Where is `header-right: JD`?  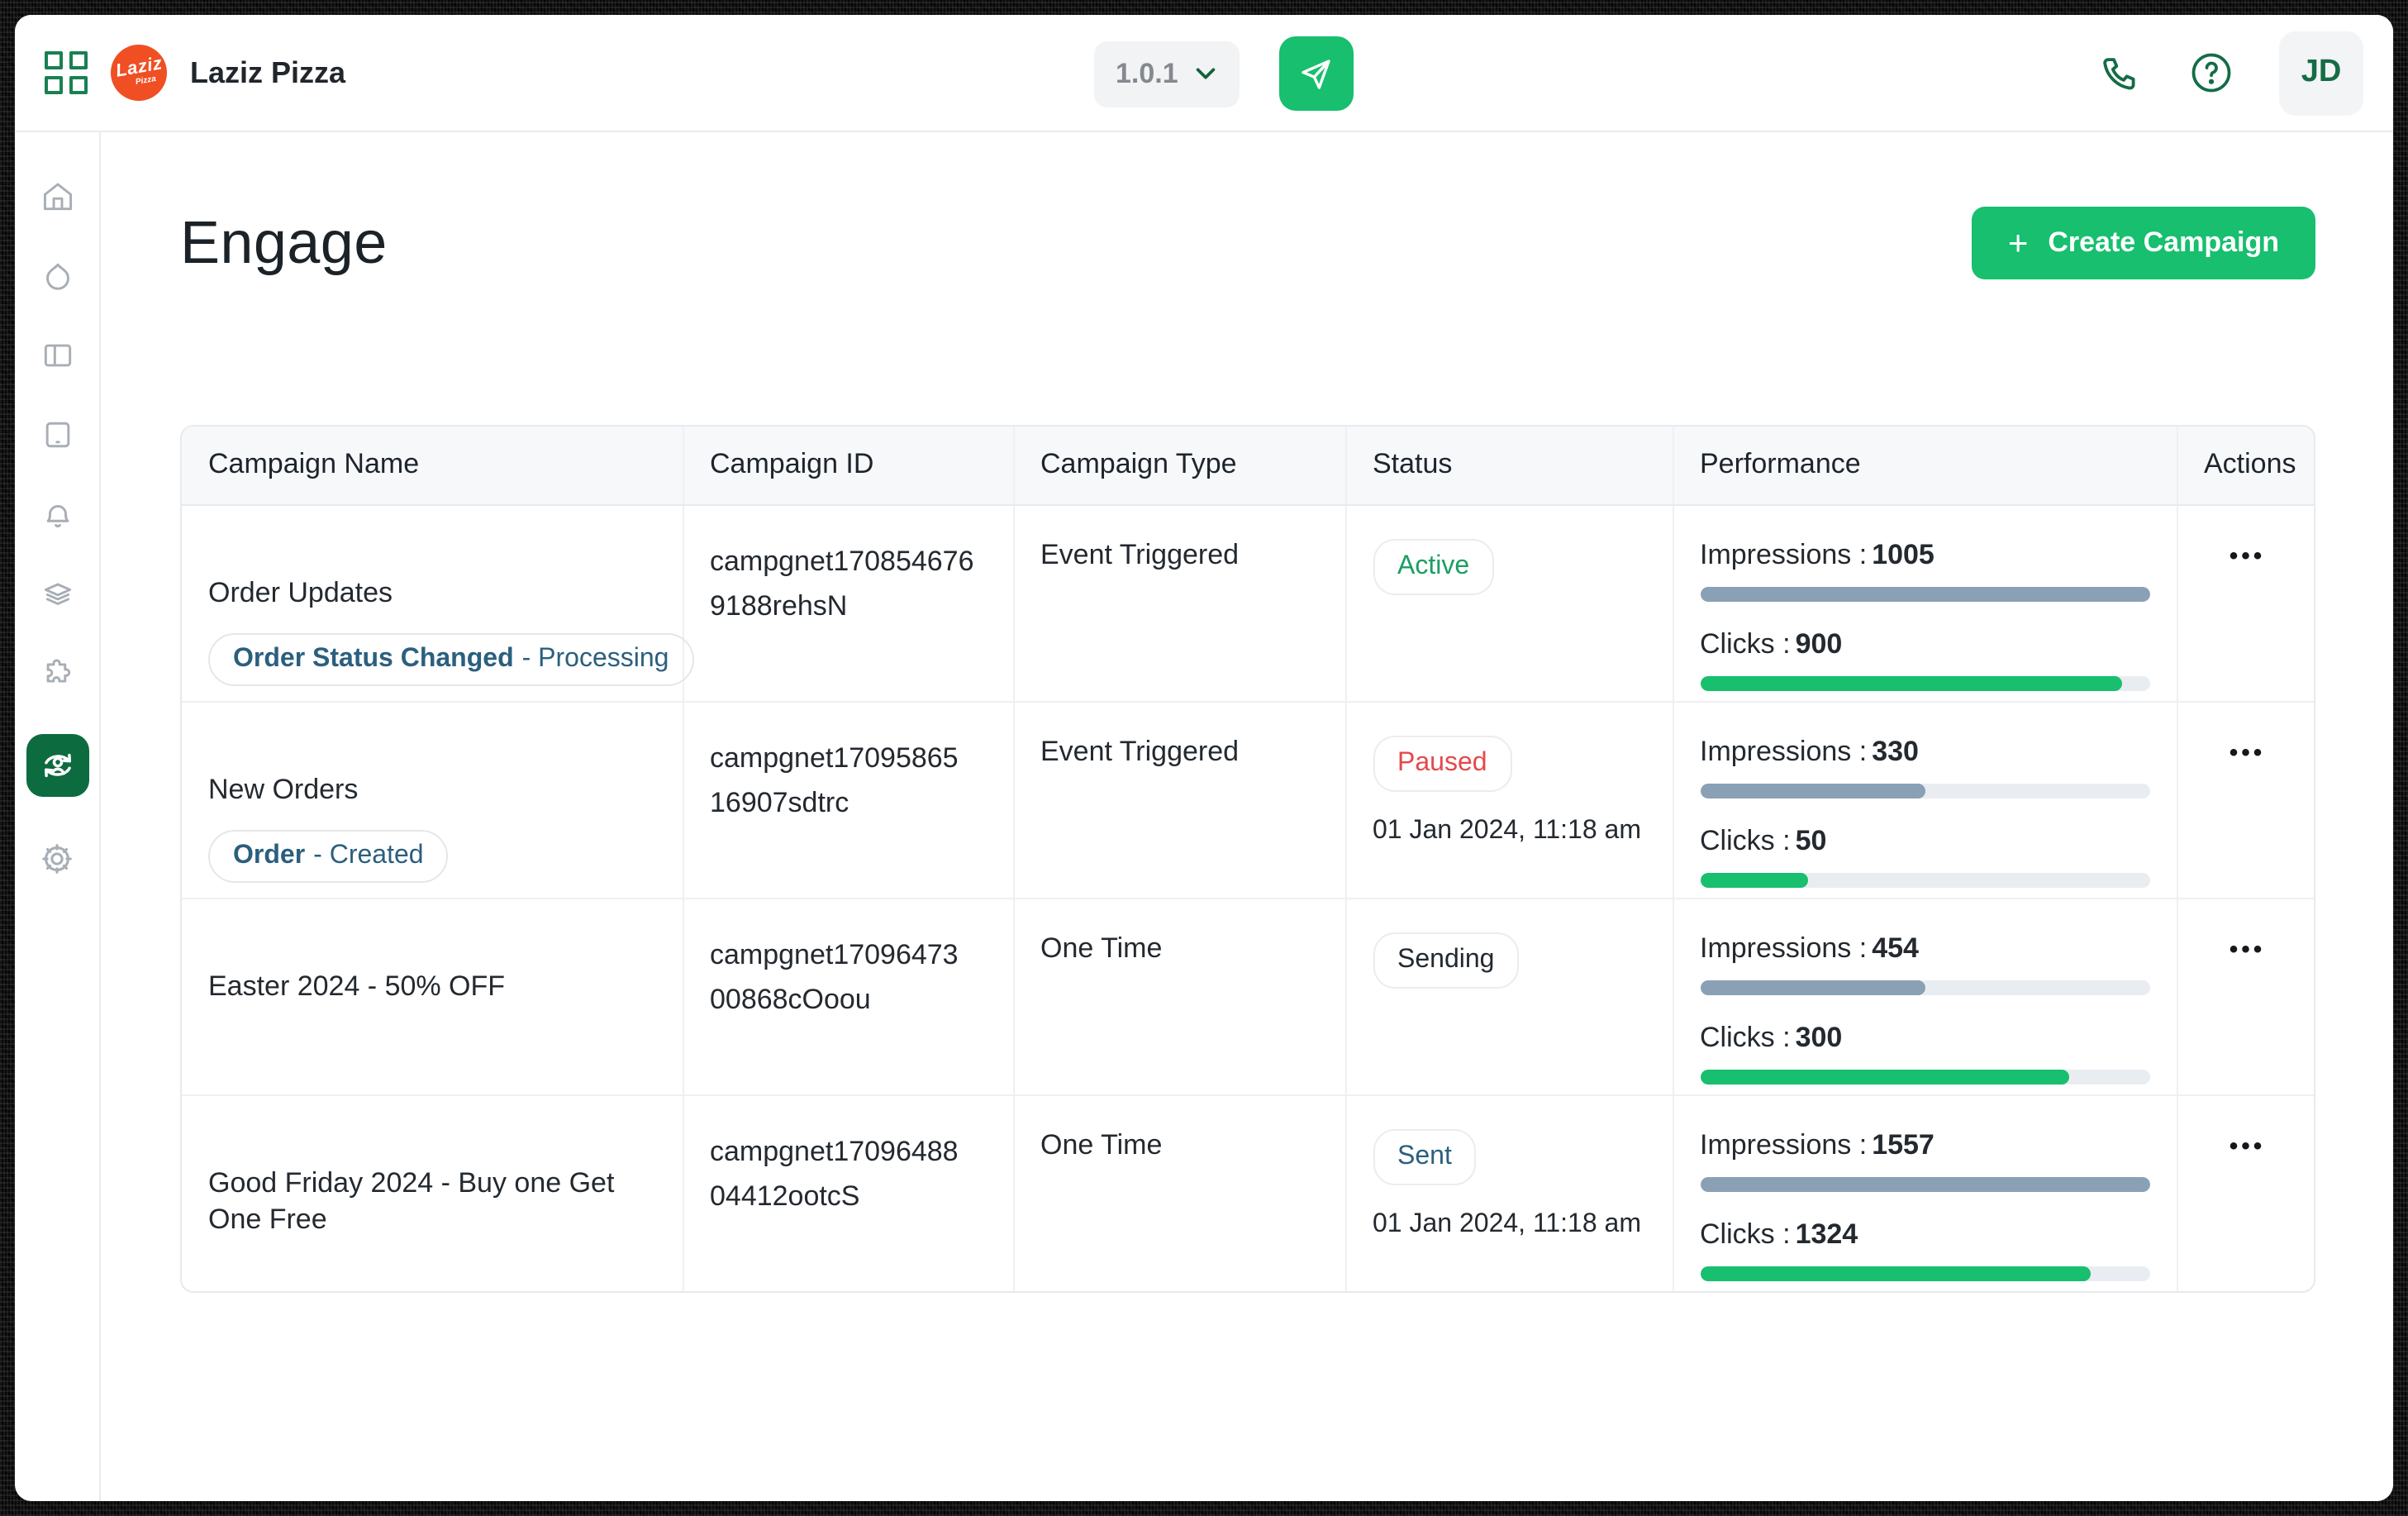
header-right: JD is located at coordinates (2231, 73).